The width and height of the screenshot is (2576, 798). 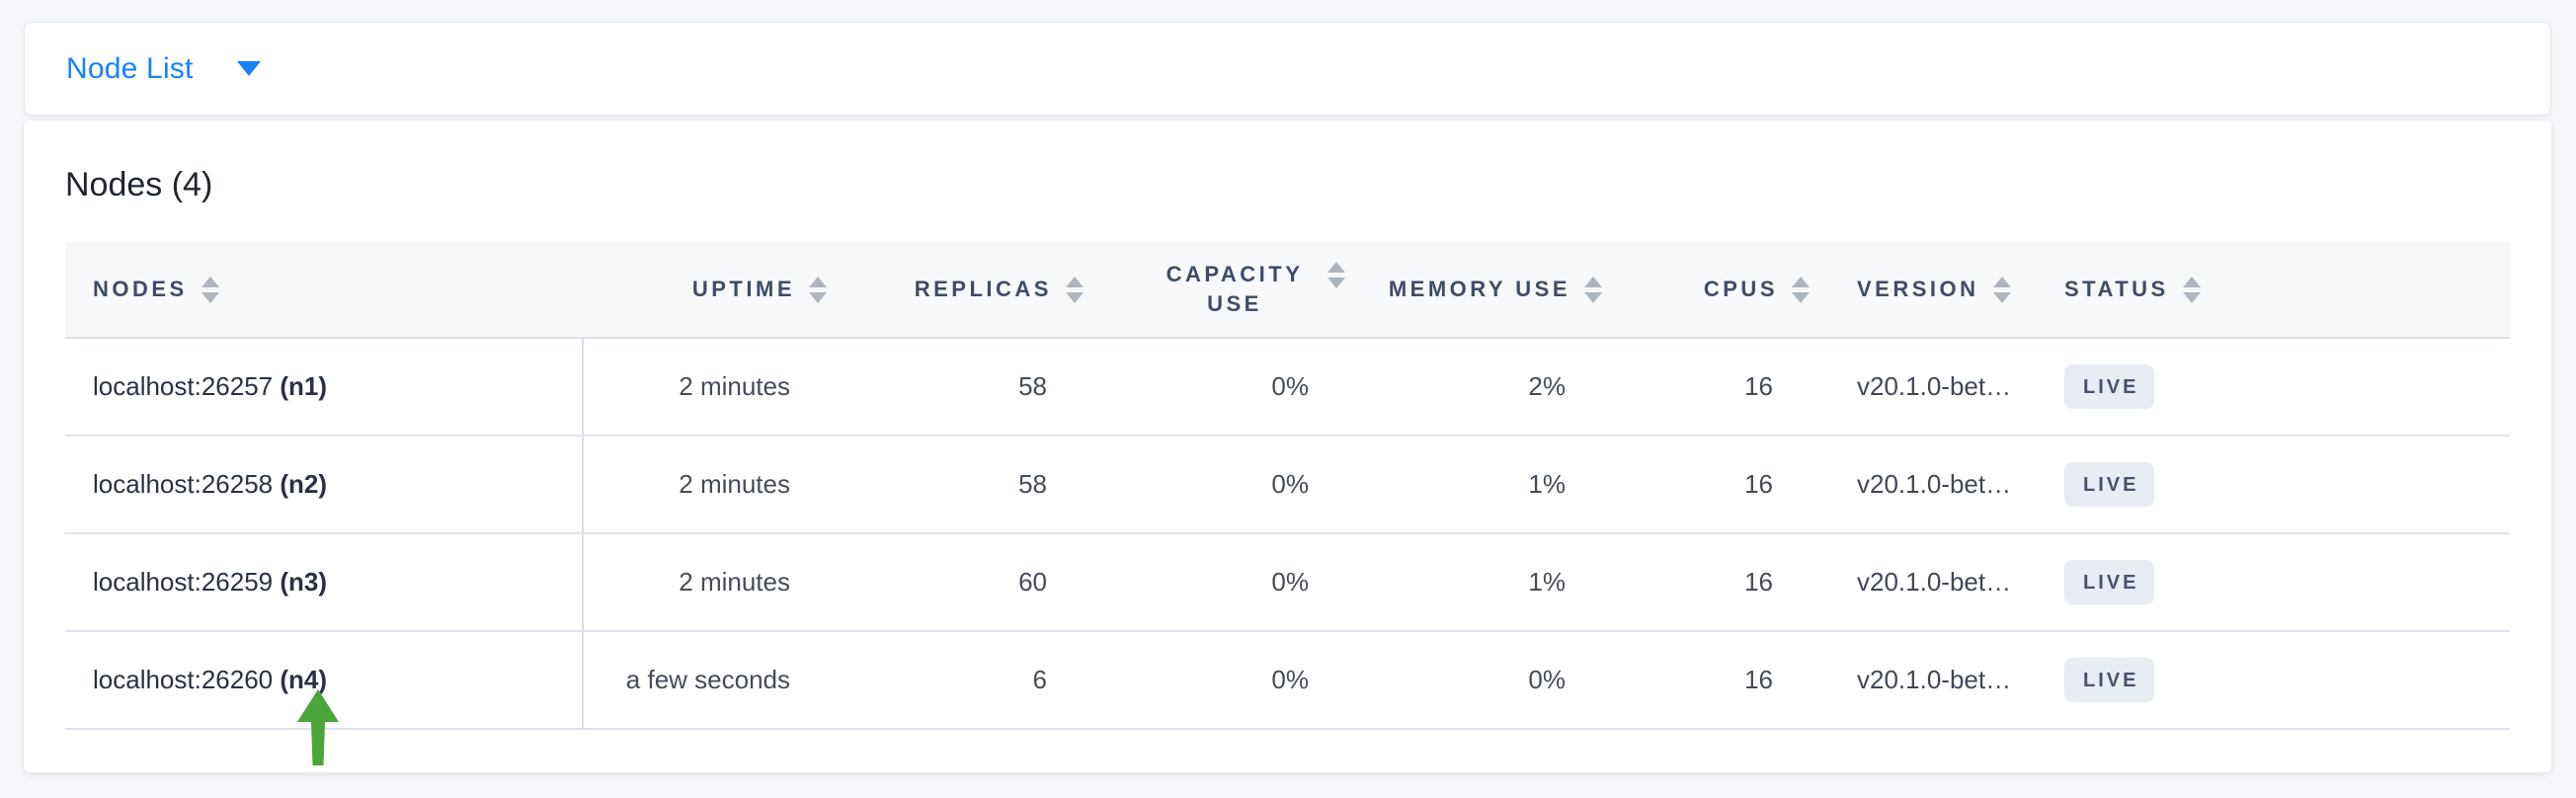 What do you see at coordinates (304, 679) in the screenshot?
I see `node-id: (n4)` at bounding box center [304, 679].